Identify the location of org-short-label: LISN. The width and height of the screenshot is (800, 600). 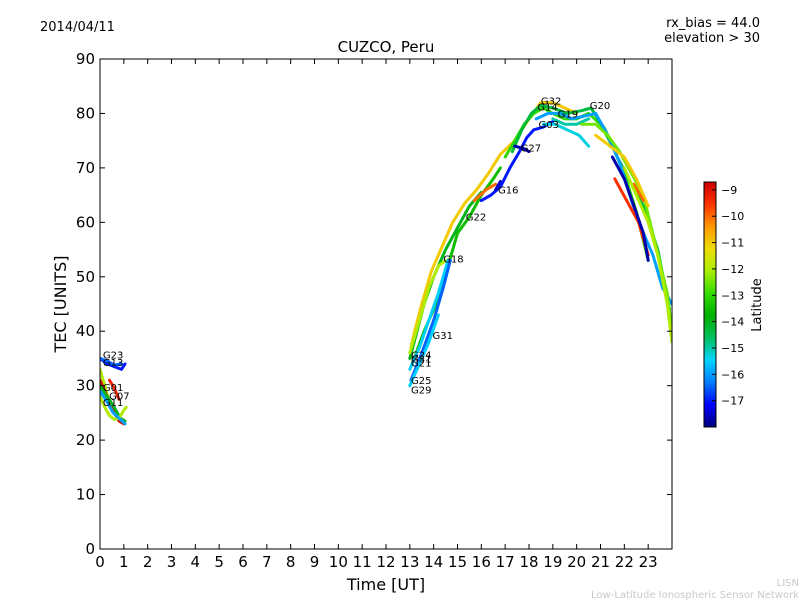
(788, 583).